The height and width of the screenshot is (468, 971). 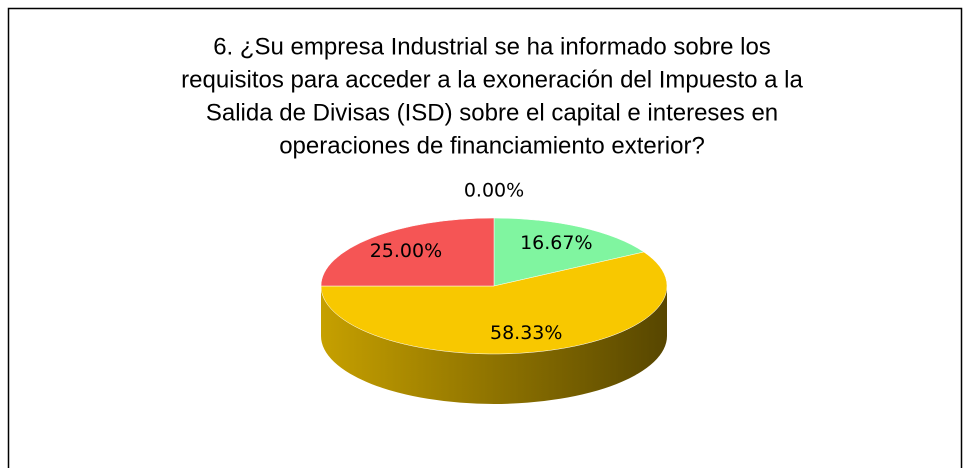 I want to click on data-label: 16.67%, so click(x=556, y=243).